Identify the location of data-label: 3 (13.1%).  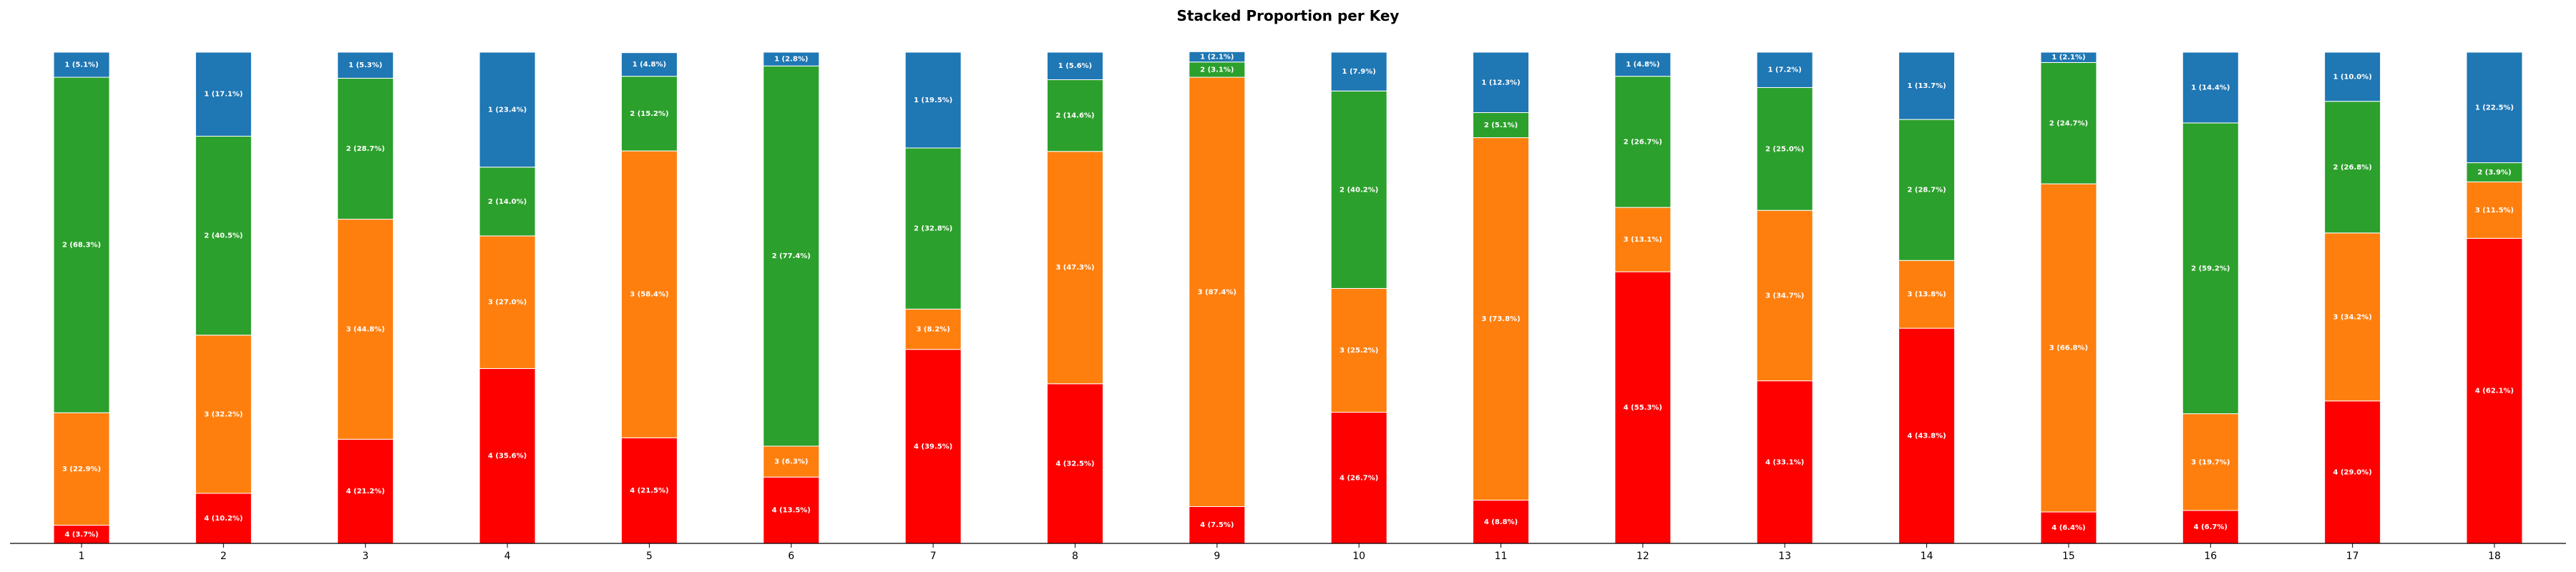
(1643, 240).